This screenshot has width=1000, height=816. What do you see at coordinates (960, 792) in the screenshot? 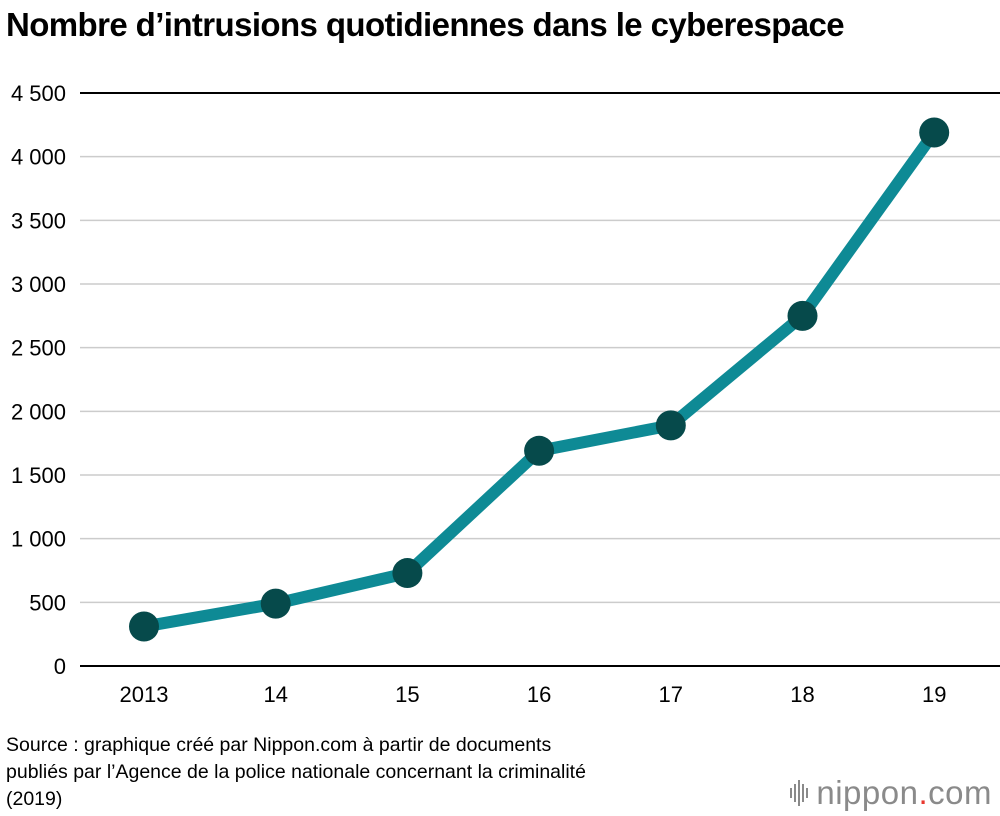
I see `logo-suffix: com` at bounding box center [960, 792].